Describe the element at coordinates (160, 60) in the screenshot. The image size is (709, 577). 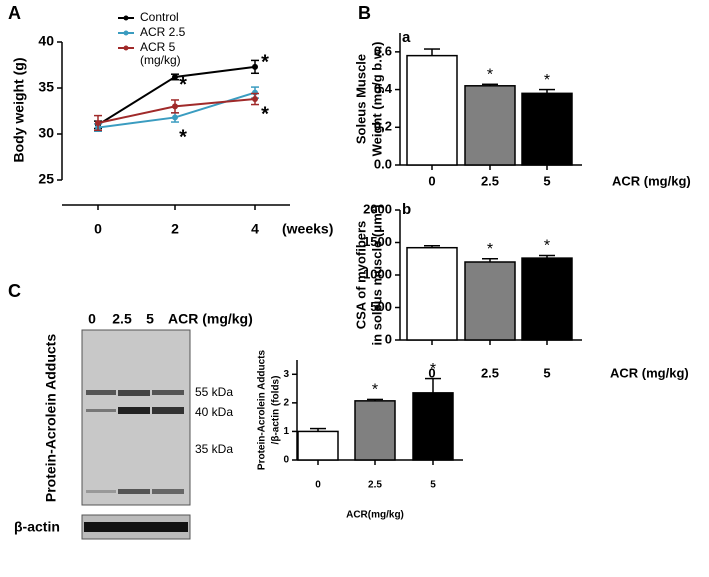
I see `legend-note: (mg/kg)` at that location.